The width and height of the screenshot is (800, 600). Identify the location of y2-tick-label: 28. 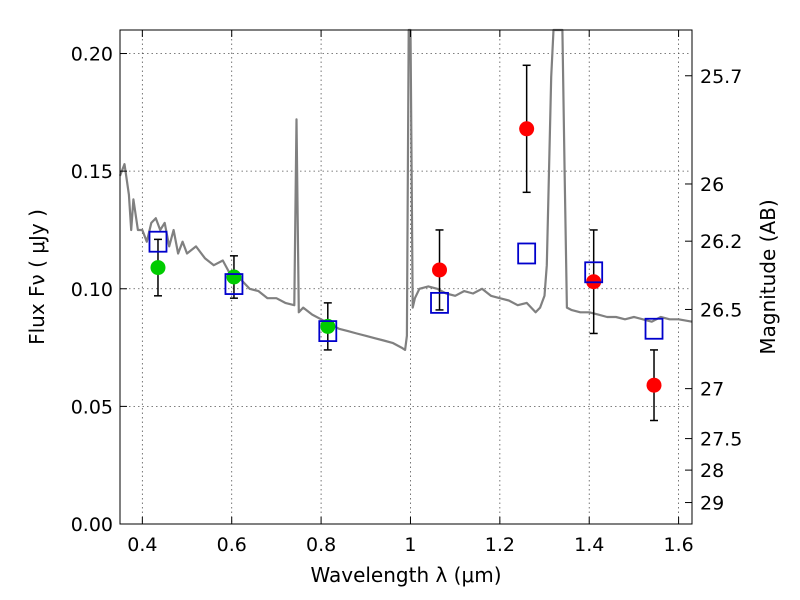
(712, 471).